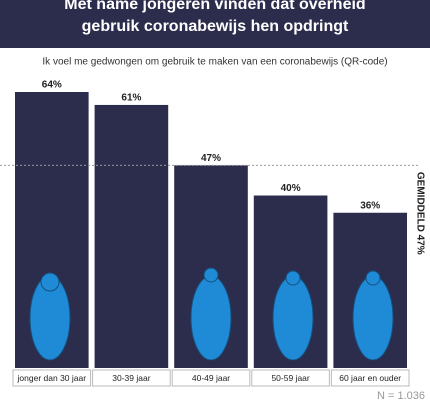 This screenshot has height=400, width=430. I want to click on x-tick-label: 50-59 jaar, so click(290, 378).